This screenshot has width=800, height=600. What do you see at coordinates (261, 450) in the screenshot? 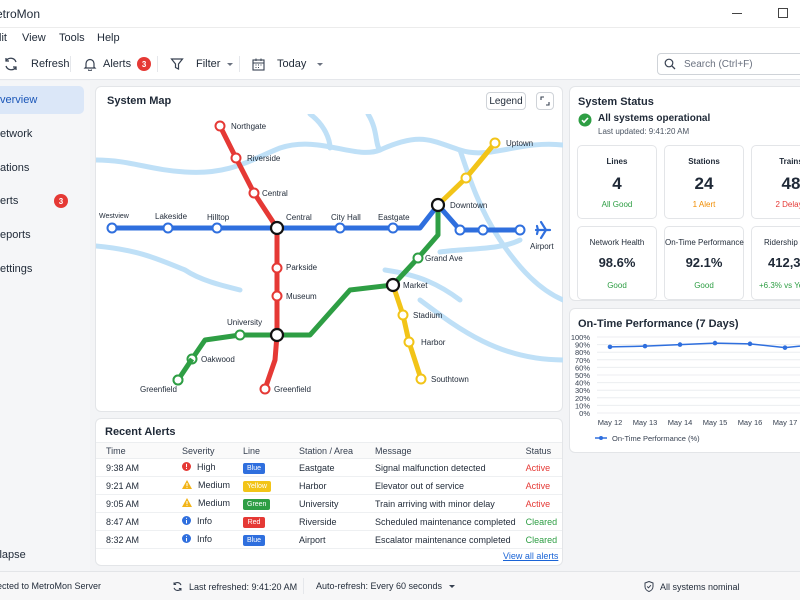
I see `col-line: Line` at bounding box center [261, 450].